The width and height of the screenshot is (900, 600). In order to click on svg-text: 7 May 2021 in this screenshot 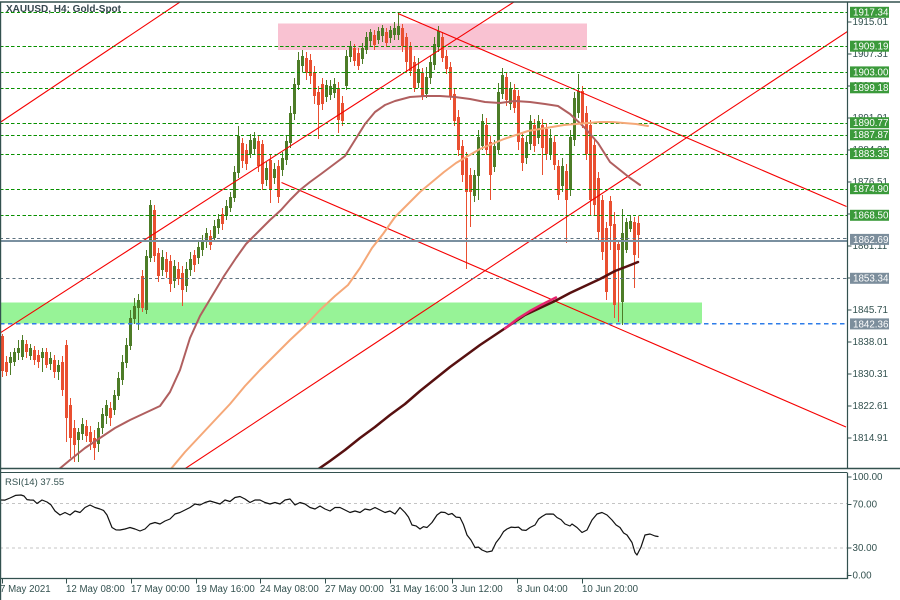, I will do `click(25, 589)`.